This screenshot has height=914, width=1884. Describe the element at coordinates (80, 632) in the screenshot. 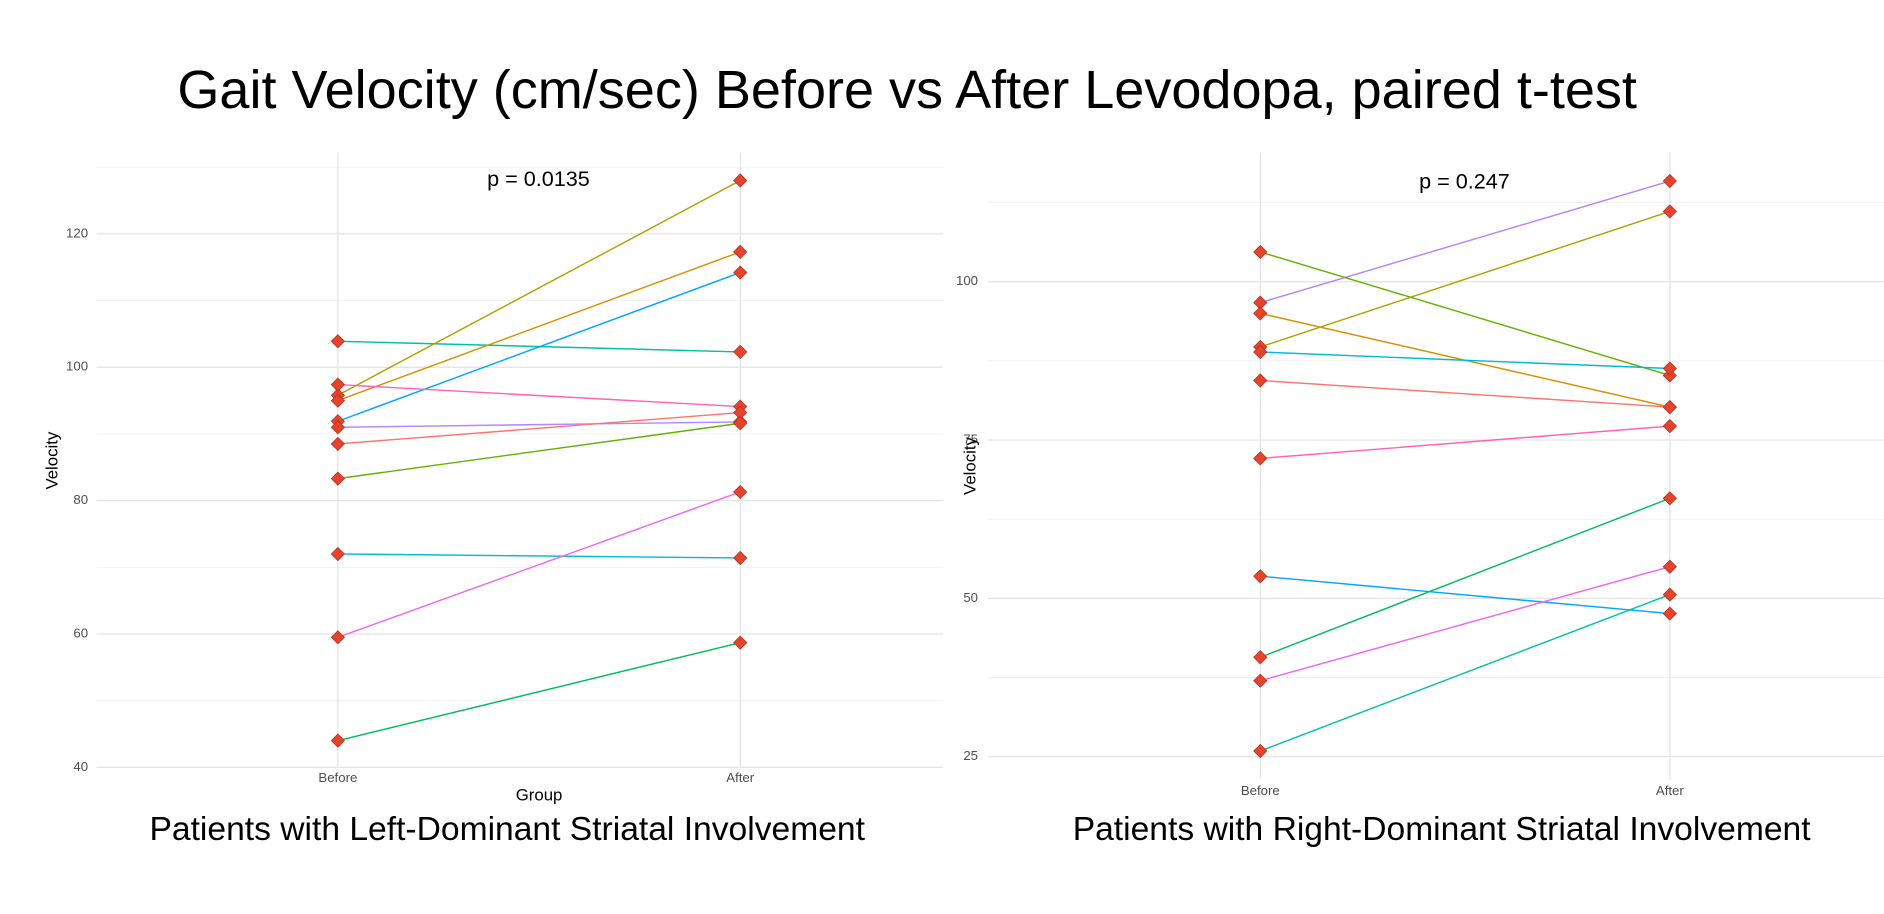

I see `y-tick-label: 60` at that location.